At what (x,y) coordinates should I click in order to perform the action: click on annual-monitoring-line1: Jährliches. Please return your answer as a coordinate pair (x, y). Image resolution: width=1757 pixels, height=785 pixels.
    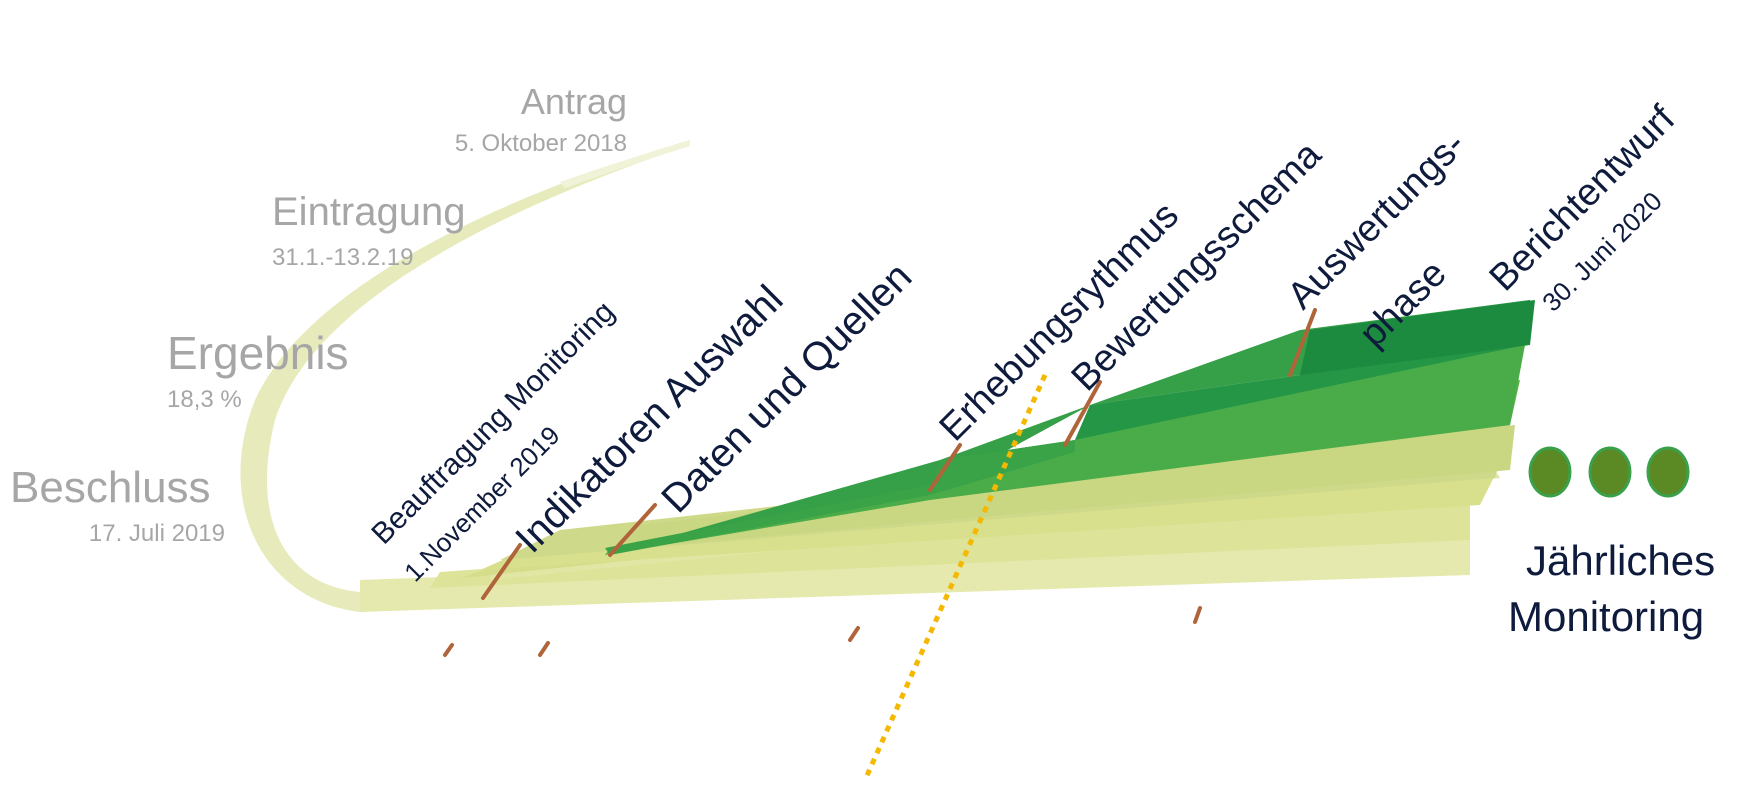
    Looking at the image, I should click on (1621, 560).